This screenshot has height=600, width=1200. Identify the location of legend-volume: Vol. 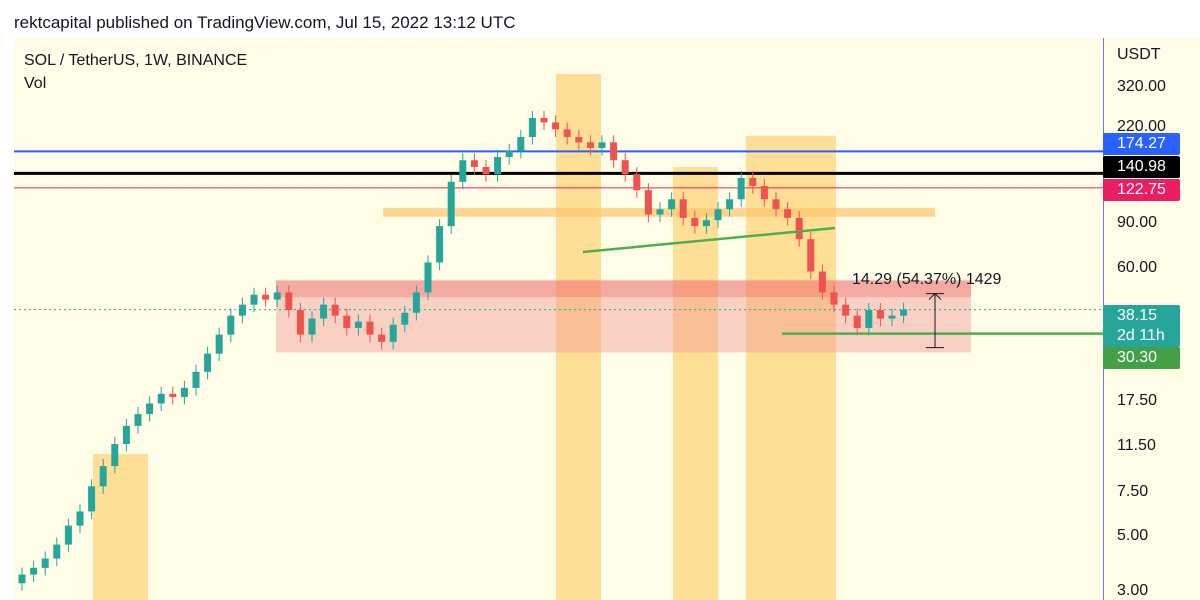
(35, 83).